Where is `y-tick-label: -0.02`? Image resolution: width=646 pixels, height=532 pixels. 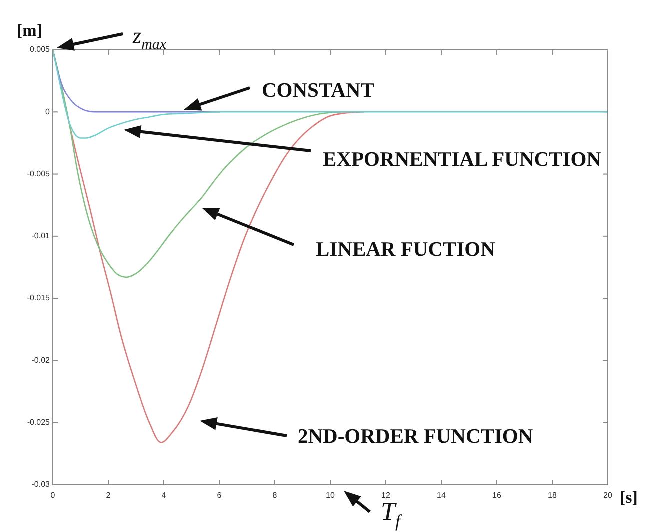 y-tick-label: -0.02 is located at coordinates (41, 360).